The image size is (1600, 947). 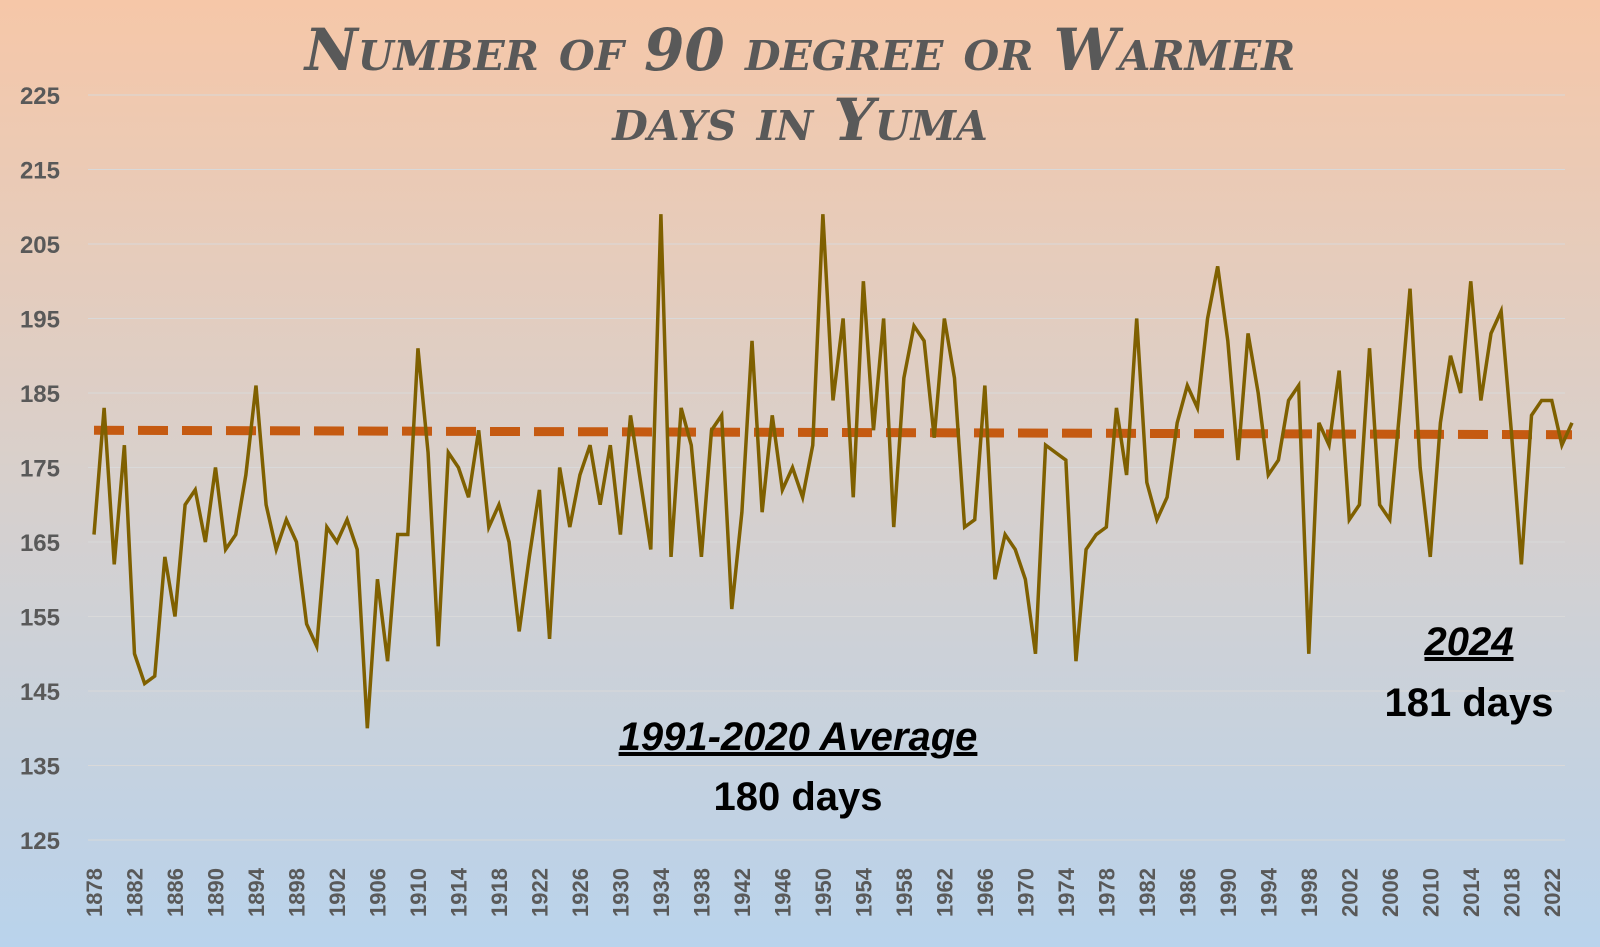 What do you see at coordinates (40, 767) in the screenshot?
I see `y-tick-label: 135` at bounding box center [40, 767].